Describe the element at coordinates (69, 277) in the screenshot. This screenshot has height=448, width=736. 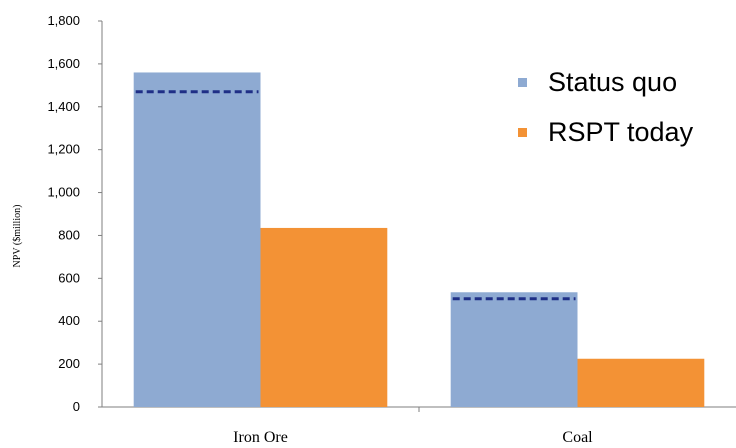
I see `y-tick-label: 600` at that location.